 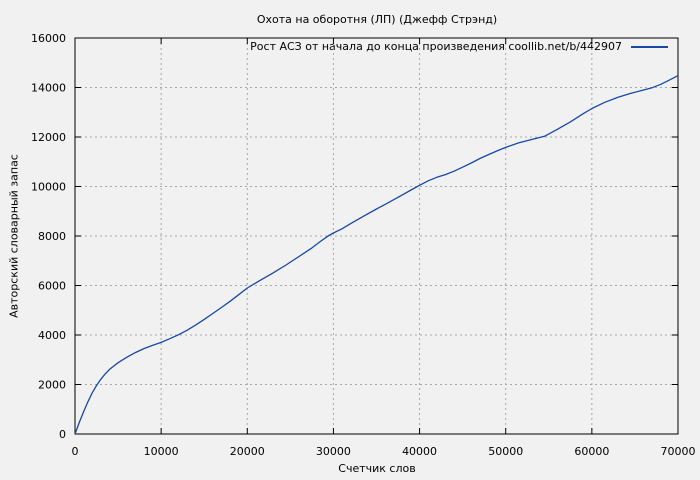 What do you see at coordinates (62, 434) in the screenshot?
I see `y-tick-label: 0` at bounding box center [62, 434].